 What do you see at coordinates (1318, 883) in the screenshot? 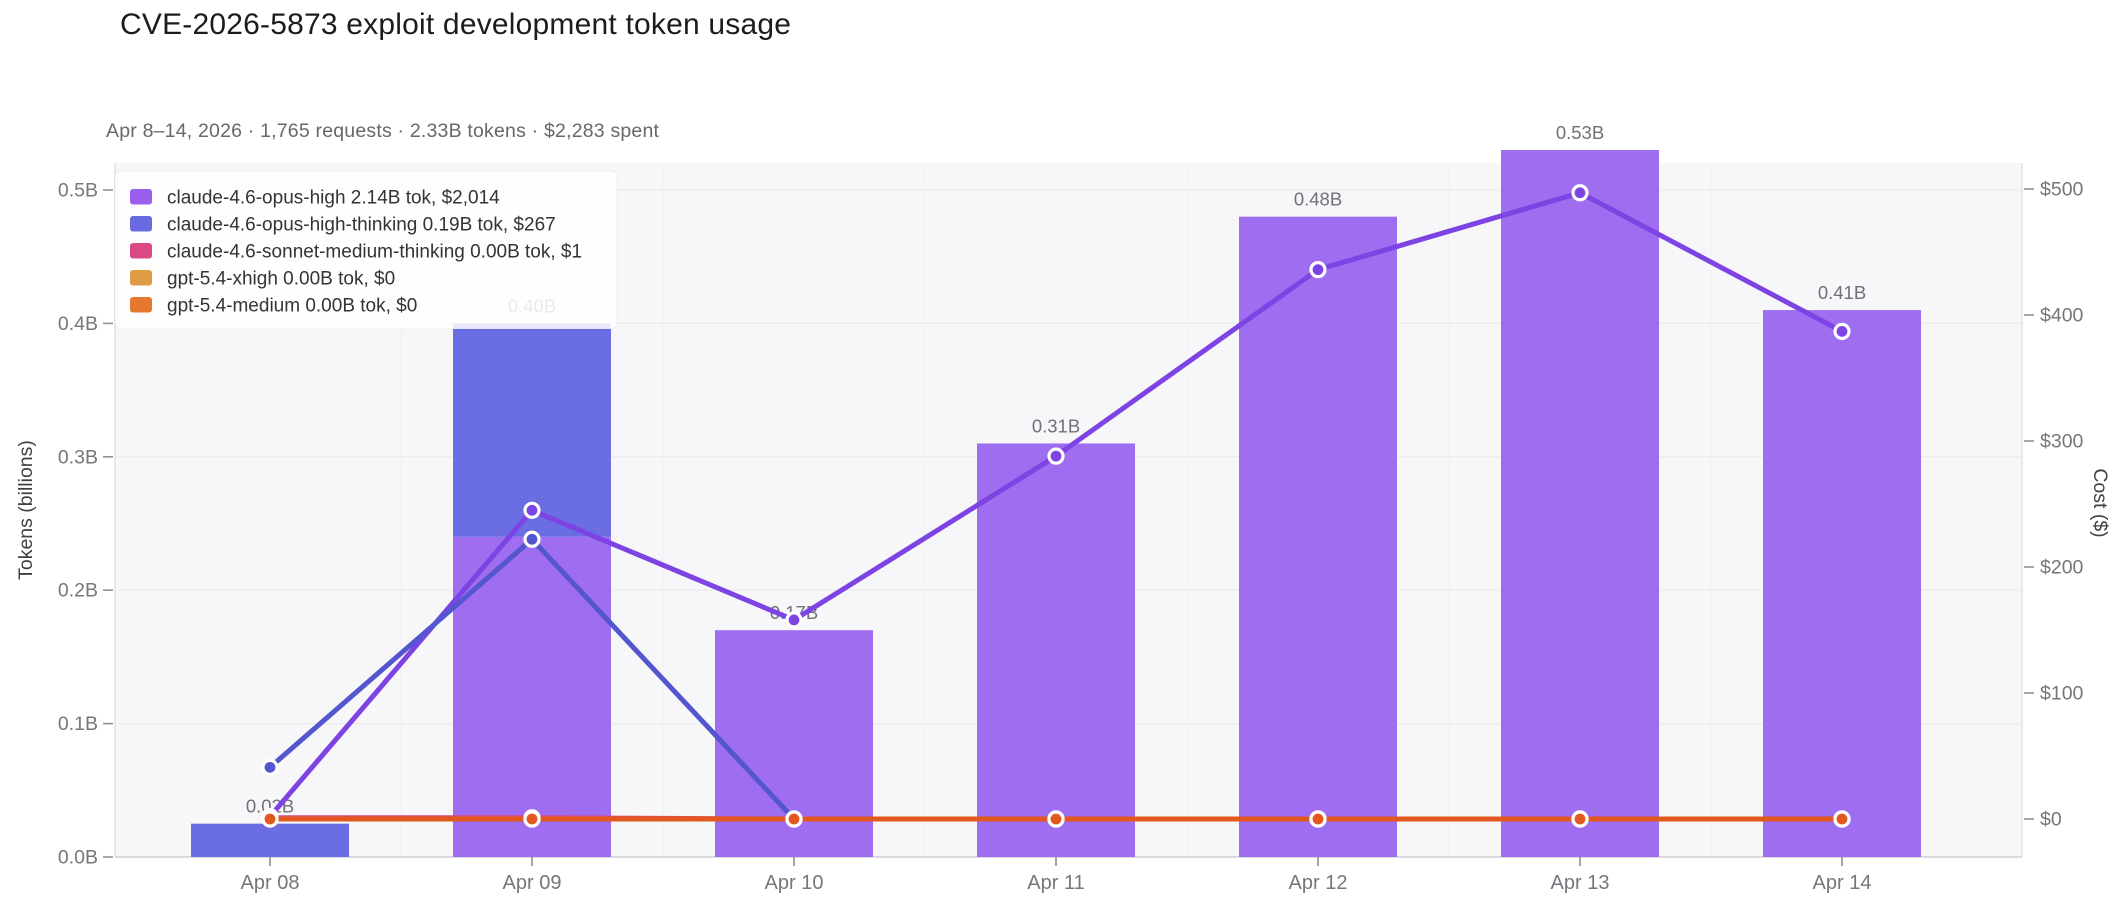
I see `x-tick-label-apr-12: Apr 12` at bounding box center [1318, 883].